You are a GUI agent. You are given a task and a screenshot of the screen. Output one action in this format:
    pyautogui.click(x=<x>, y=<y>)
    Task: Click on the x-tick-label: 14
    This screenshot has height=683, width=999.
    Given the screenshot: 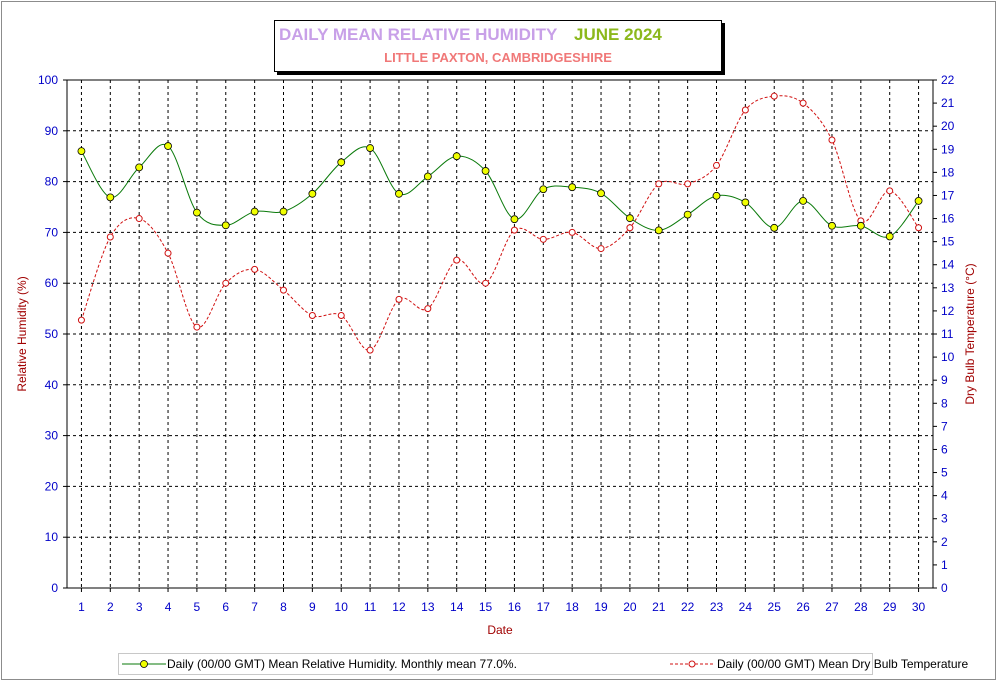 What is the action you would take?
    pyautogui.click(x=457, y=607)
    